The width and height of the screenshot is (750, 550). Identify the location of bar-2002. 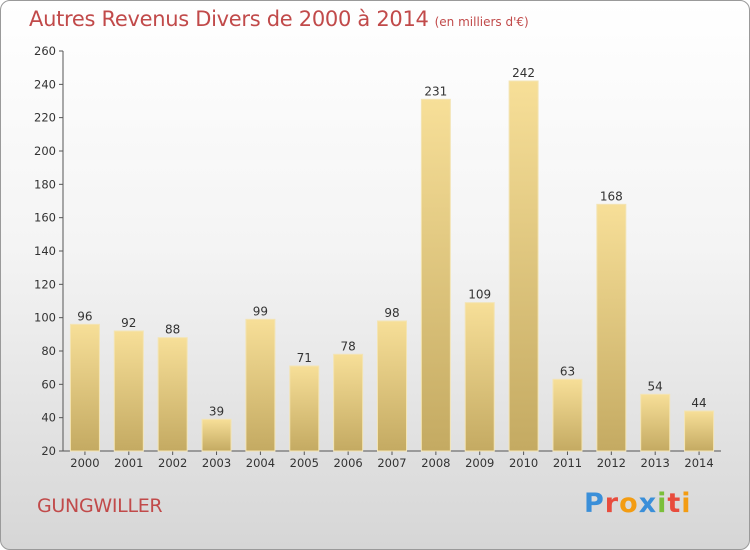
(172, 394).